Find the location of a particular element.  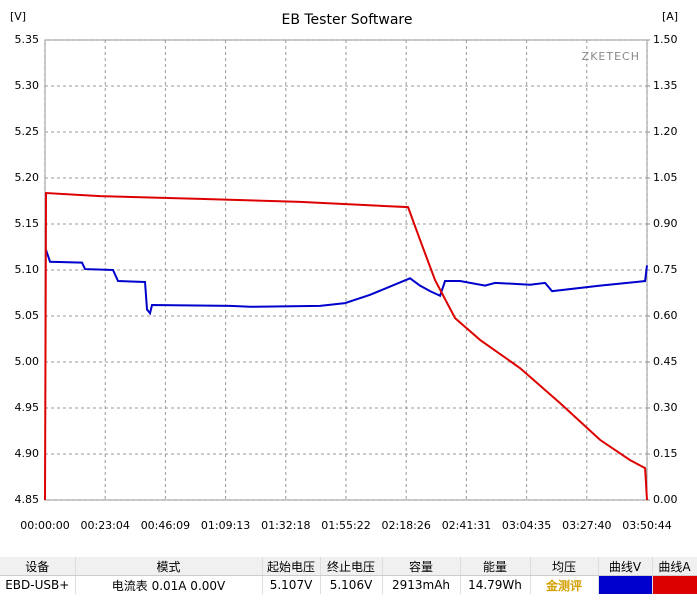

x-tick-label: 01:55:22 is located at coordinates (345, 525).